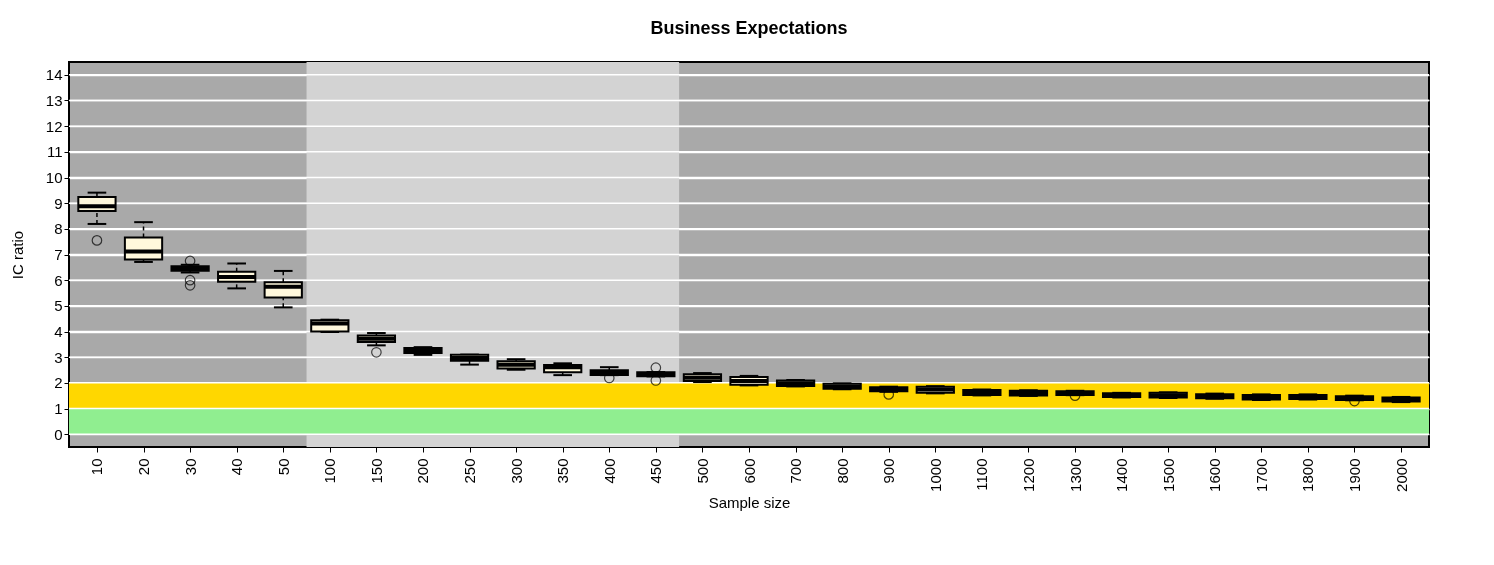 The image size is (1494, 565). What do you see at coordinates (54, 152) in the screenshot?
I see `y-tick-label: 11` at bounding box center [54, 152].